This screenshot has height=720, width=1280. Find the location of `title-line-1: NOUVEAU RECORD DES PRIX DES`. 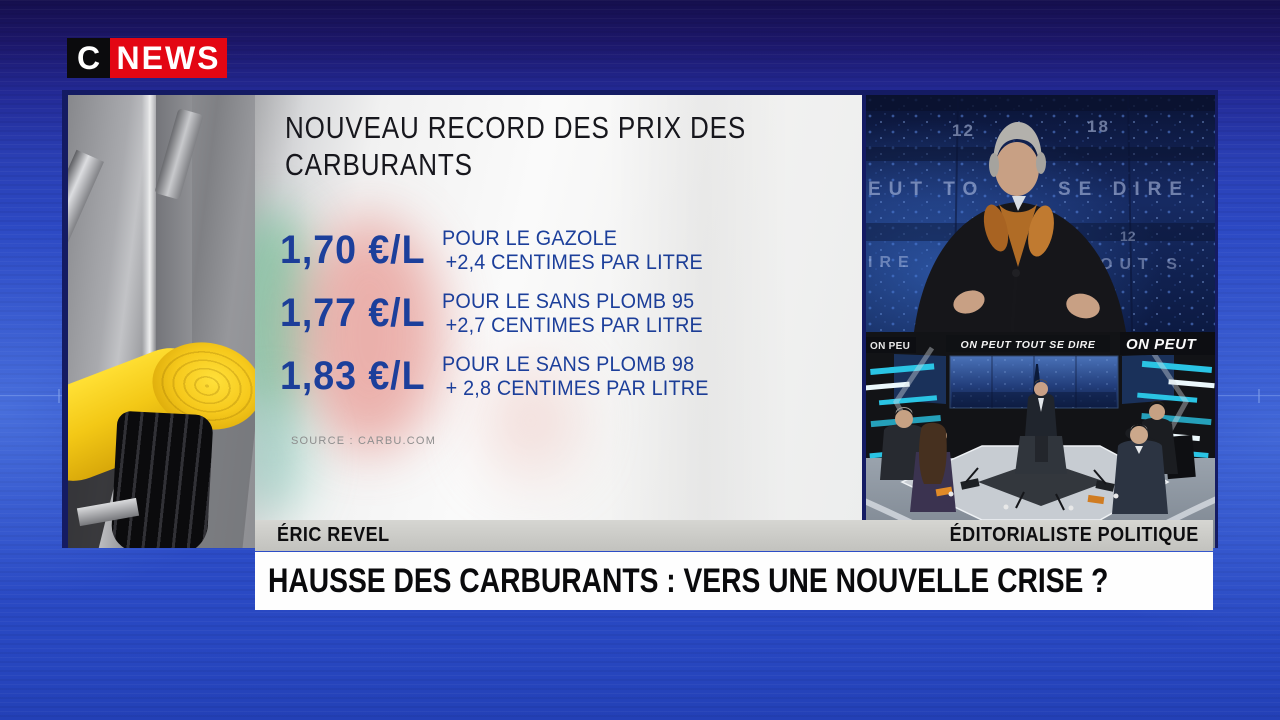

title-line-1: NOUVEAU RECORD DES PRIX DES is located at coordinates (516, 127).